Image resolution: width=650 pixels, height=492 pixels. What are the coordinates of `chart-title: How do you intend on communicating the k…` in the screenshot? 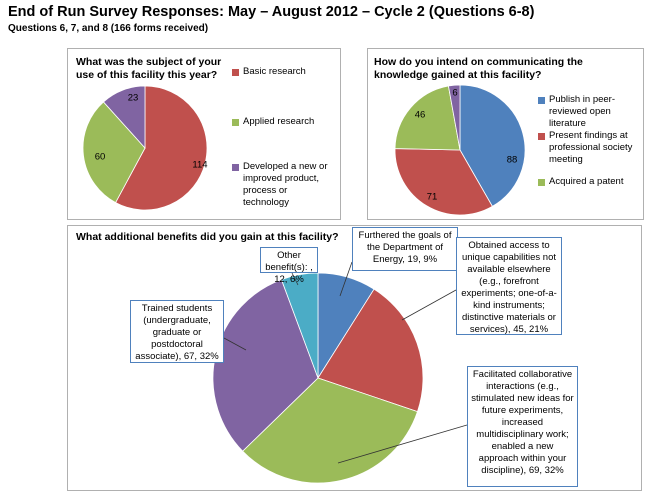 It's located at (478, 68).